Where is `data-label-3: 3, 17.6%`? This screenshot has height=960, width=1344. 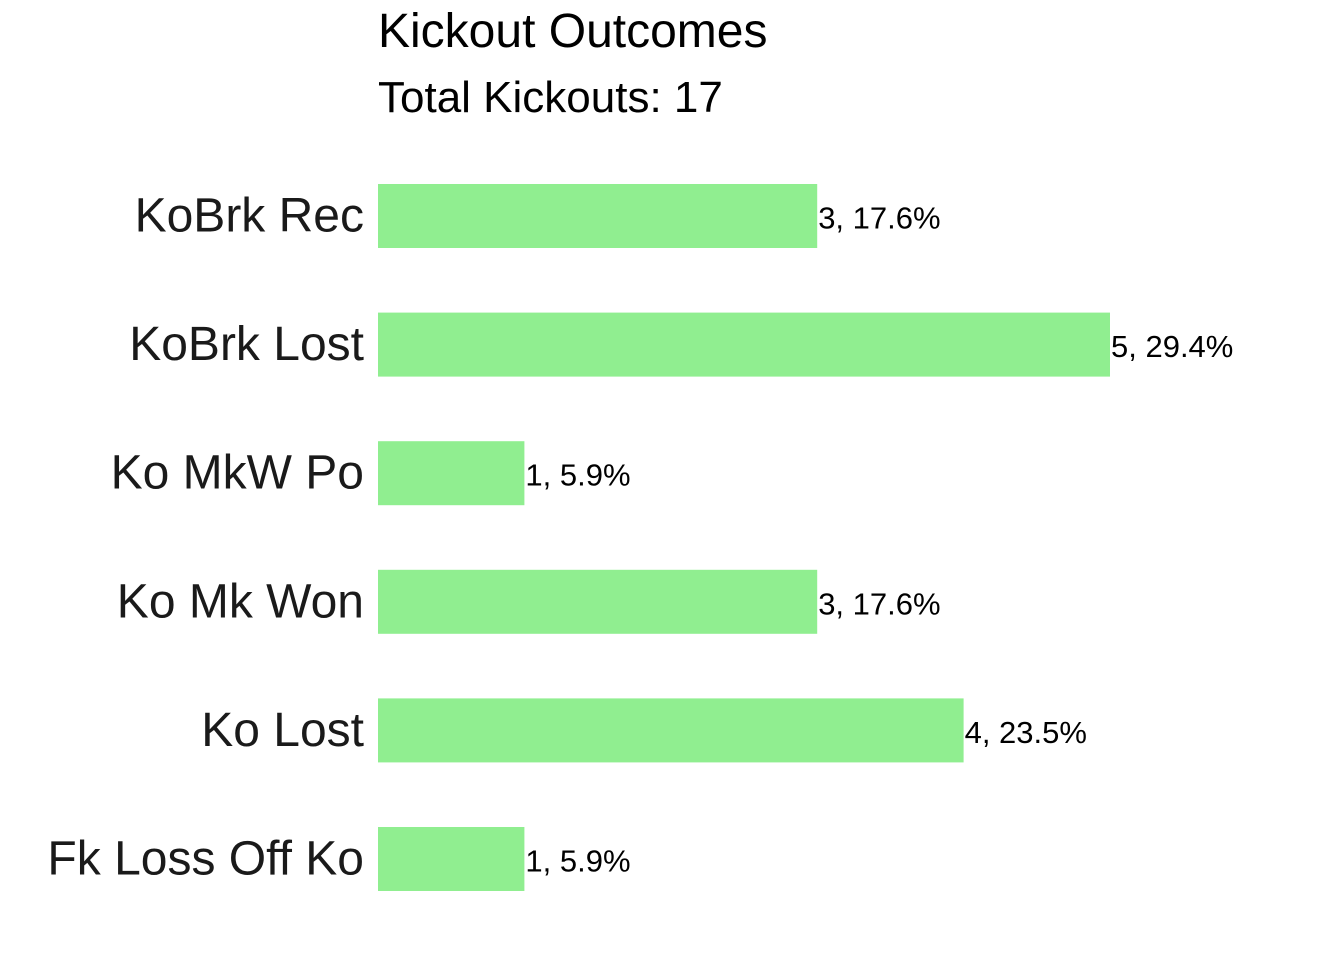 data-label-3: 3, 17.6% is located at coordinates (879, 603).